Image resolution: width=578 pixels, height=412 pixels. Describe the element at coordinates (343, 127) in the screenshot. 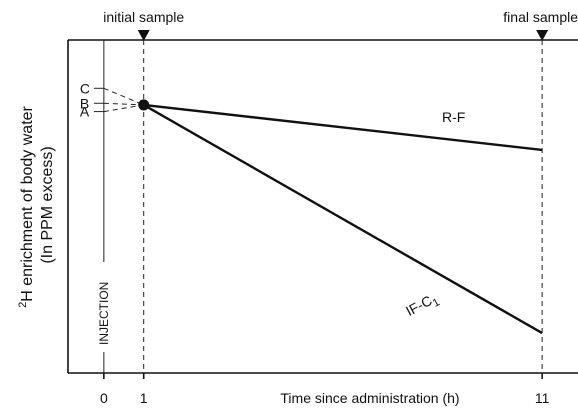

I see `series-line-r-f` at that location.